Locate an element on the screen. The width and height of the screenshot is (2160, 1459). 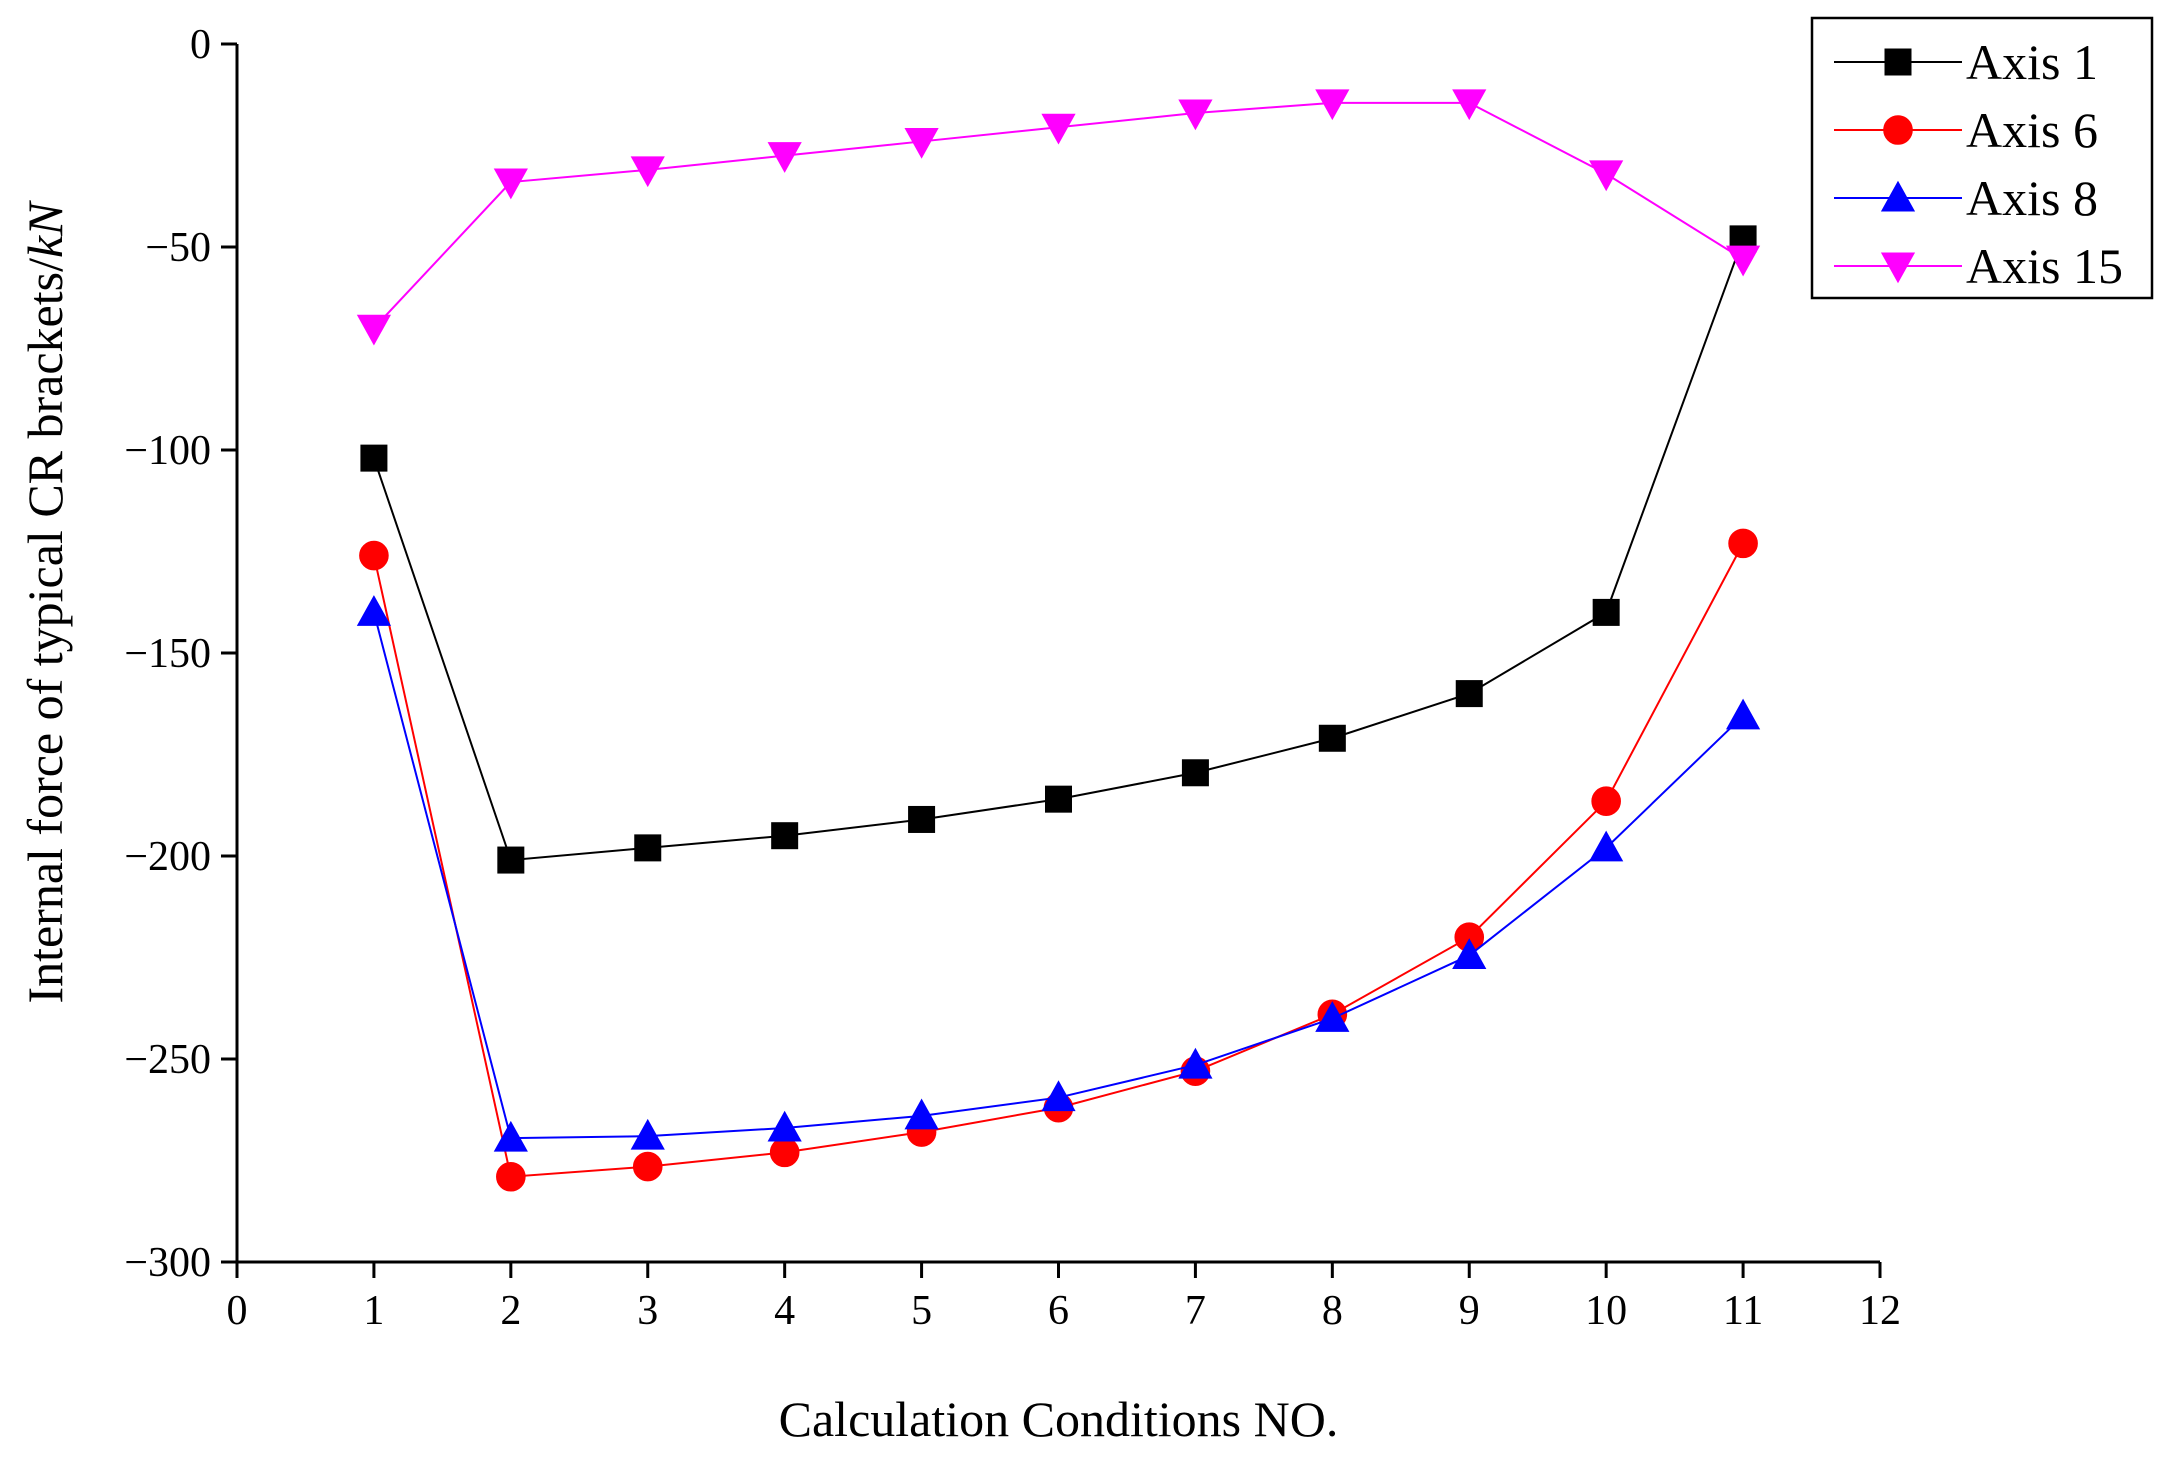
x-tick-label: 7 is located at coordinates (1195, 1311).